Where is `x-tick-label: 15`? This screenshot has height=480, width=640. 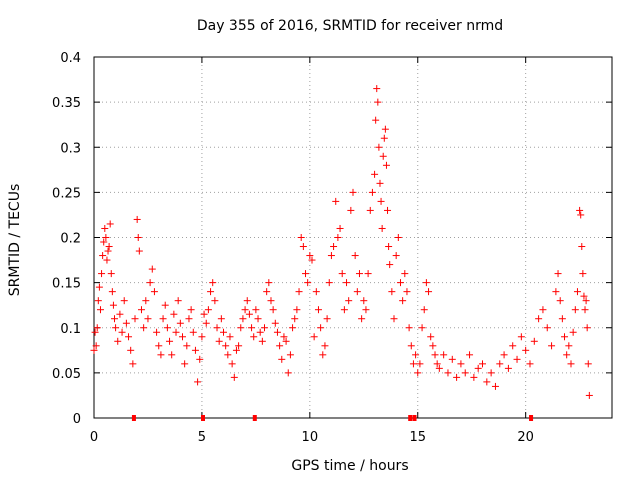
x-tick-label: 15 is located at coordinates (417, 437).